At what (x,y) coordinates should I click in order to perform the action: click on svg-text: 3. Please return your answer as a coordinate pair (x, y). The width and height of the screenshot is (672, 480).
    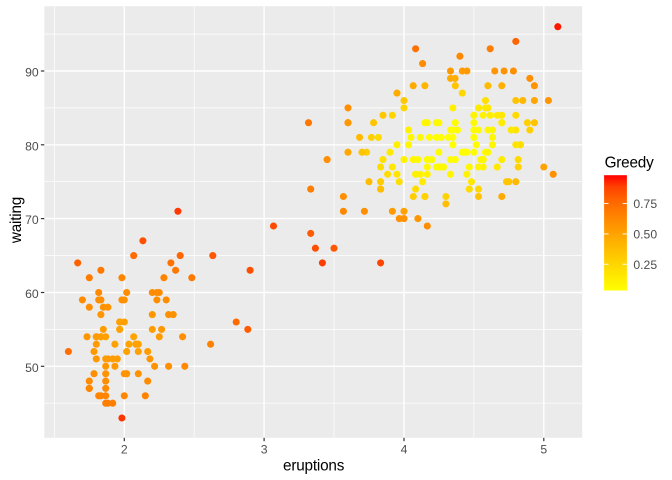
    Looking at the image, I should click on (264, 449).